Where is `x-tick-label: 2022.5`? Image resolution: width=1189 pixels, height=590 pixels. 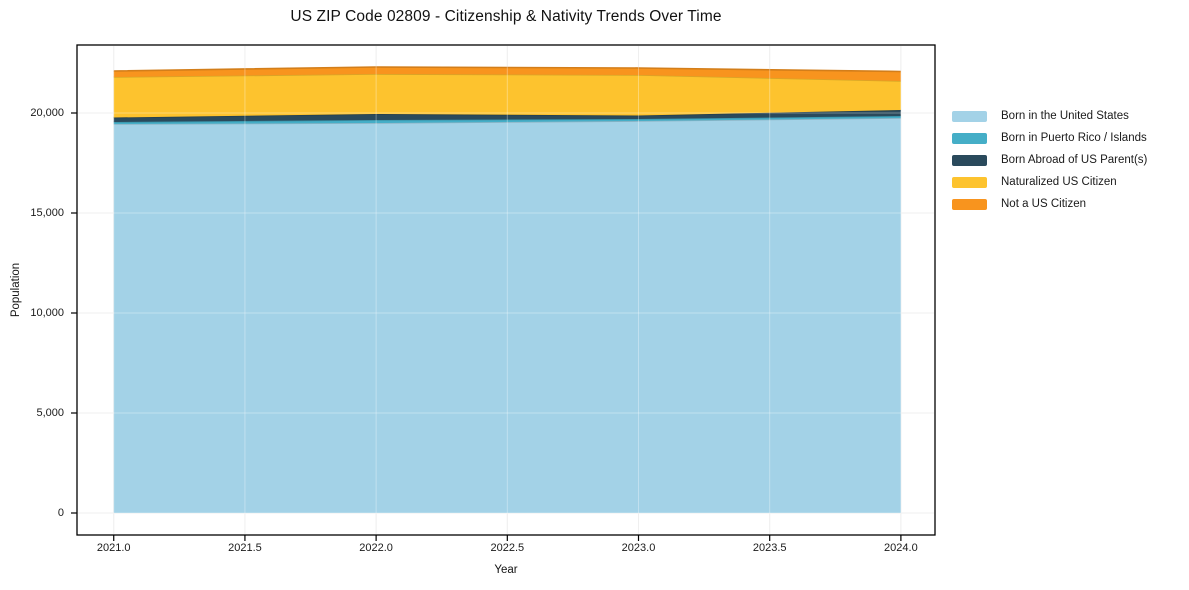 x-tick-label: 2022.5 is located at coordinates (507, 548).